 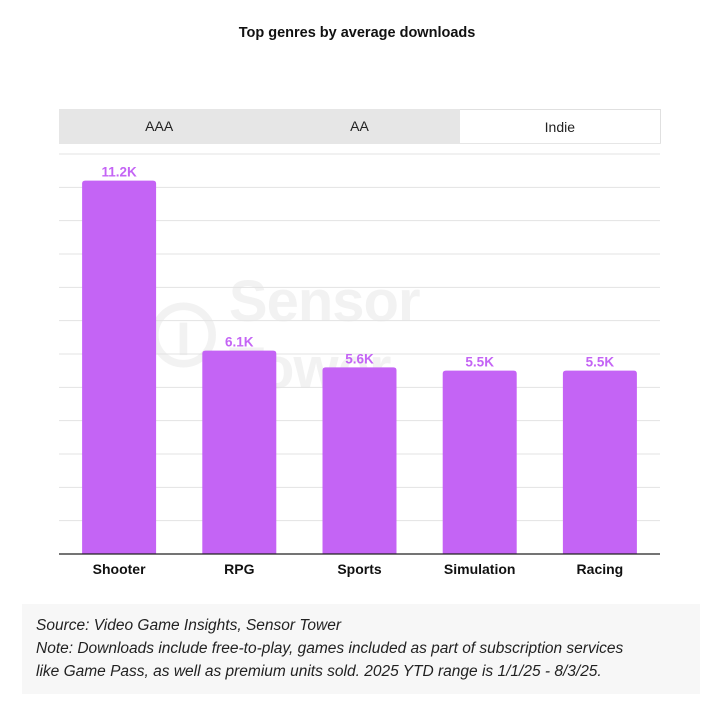 What do you see at coordinates (560, 126) in the screenshot?
I see `tab-indie: Indie` at bounding box center [560, 126].